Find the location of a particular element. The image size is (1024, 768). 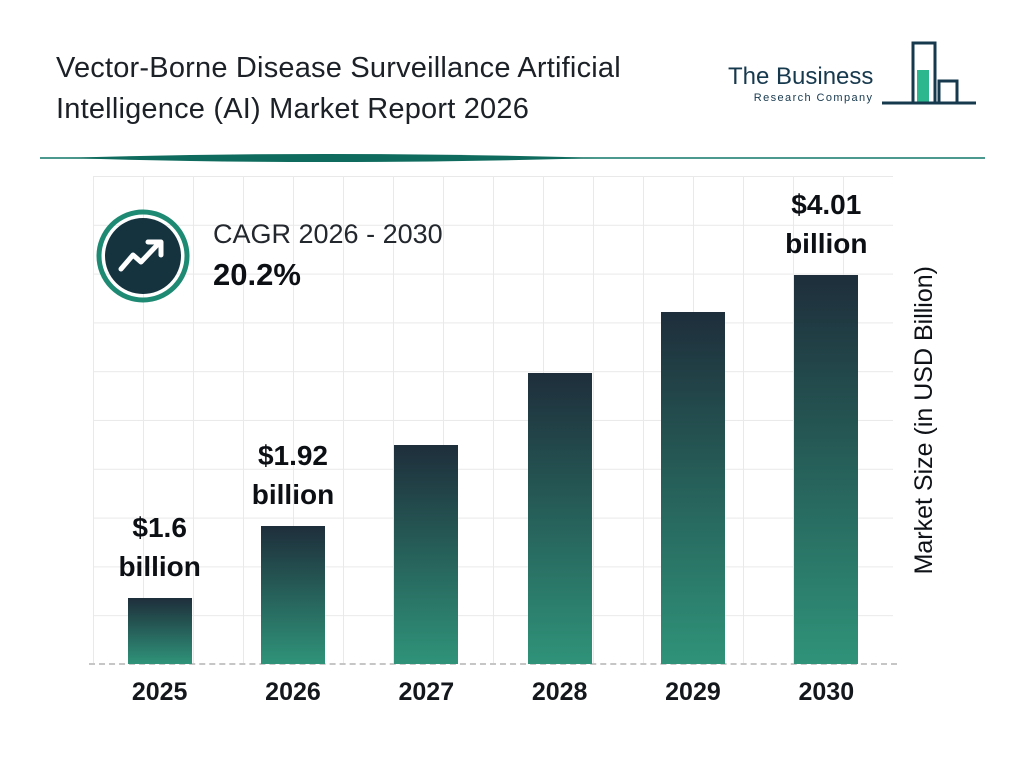

x-axis-labels: 2025 2026 2027 2028 2029 2030 is located at coordinates (493, 692).